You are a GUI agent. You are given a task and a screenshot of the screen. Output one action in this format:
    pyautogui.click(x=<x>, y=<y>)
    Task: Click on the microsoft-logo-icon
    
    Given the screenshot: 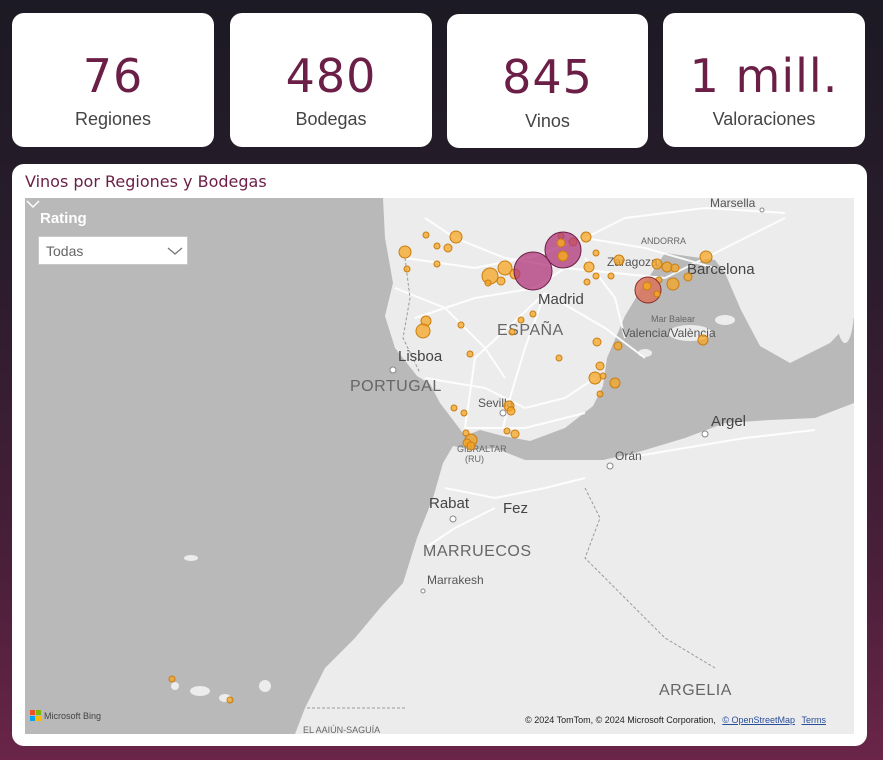 What is the action you would take?
    pyautogui.click(x=35, y=715)
    